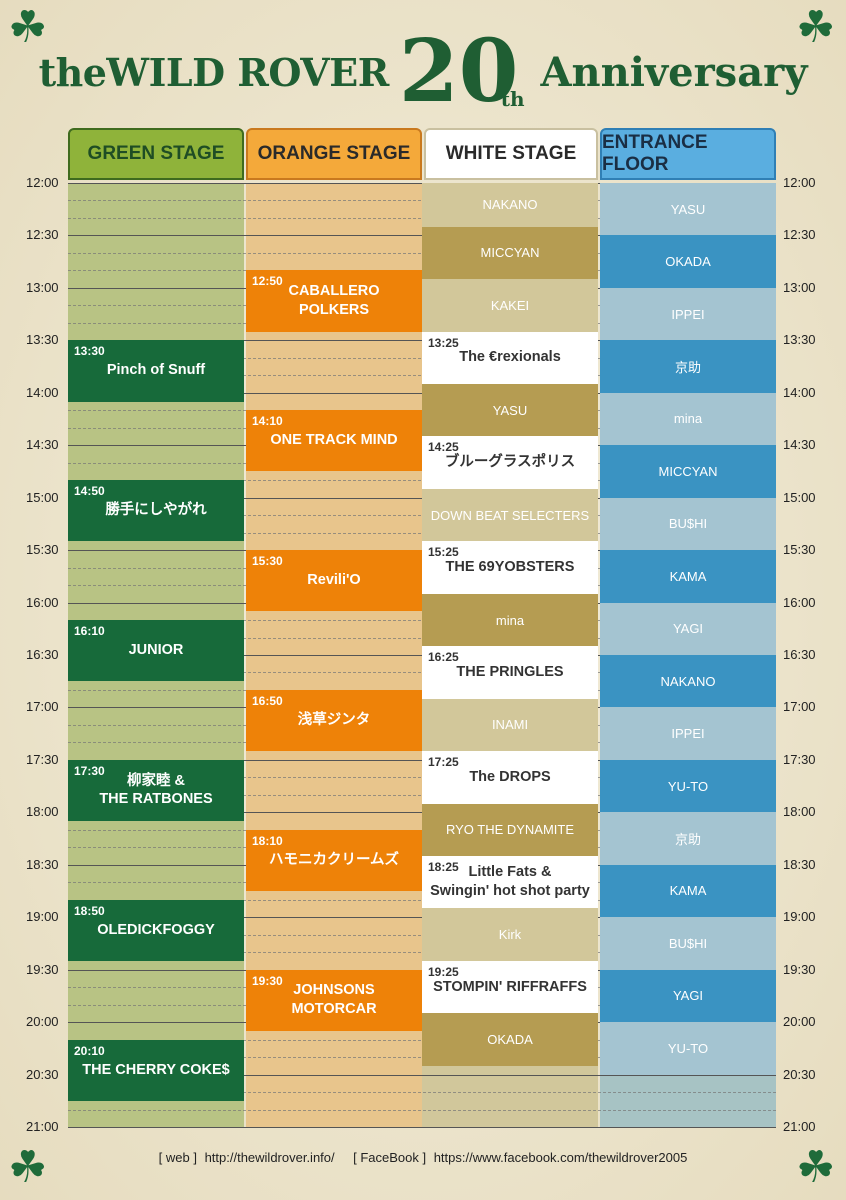  I want to click on green-stage-set: 14:50 勝手にしやがれ, so click(156, 511).